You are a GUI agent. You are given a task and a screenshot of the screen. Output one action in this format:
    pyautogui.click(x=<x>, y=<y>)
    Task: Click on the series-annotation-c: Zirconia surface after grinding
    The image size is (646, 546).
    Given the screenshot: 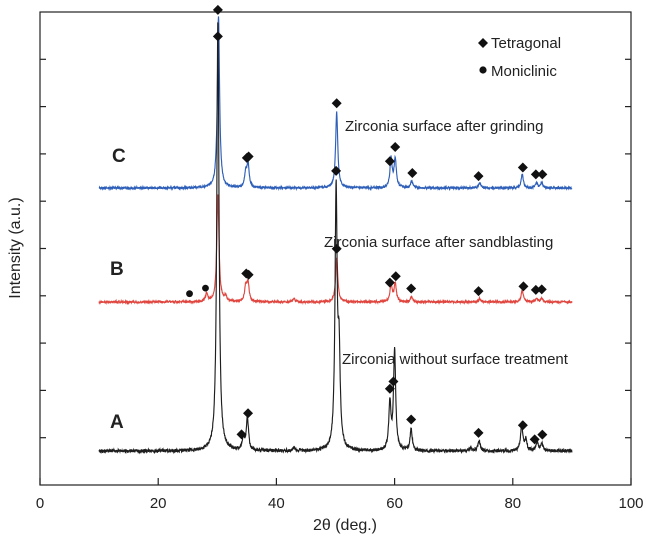 What is the action you would take?
    pyautogui.click(x=444, y=126)
    